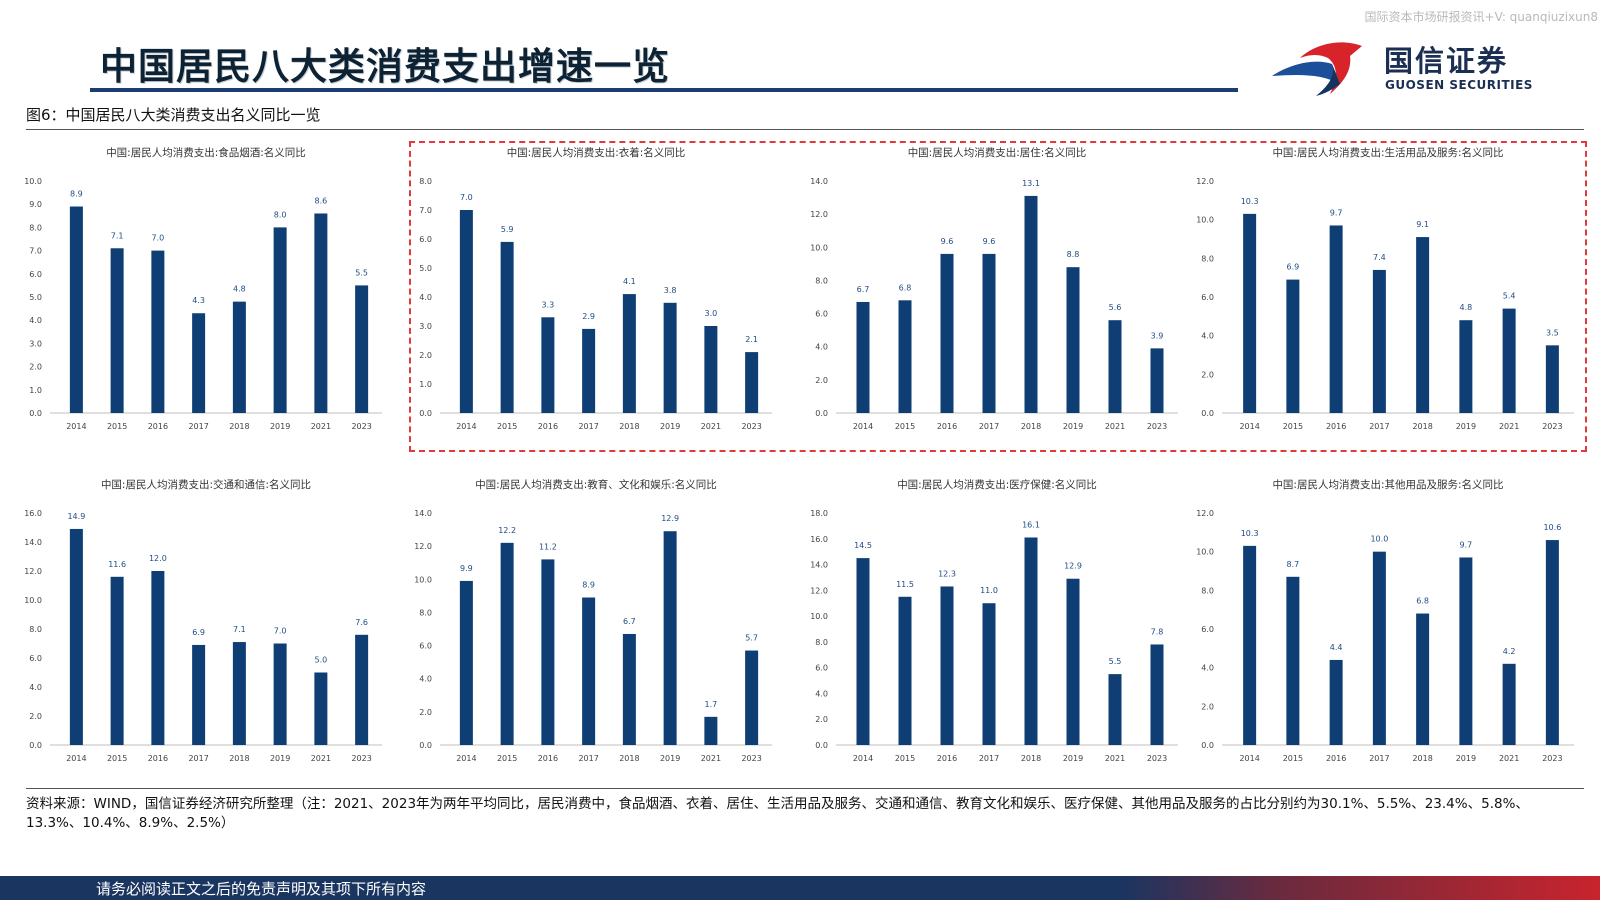 The width and height of the screenshot is (1600, 900). I want to click on data-label: 6.8, so click(905, 287).